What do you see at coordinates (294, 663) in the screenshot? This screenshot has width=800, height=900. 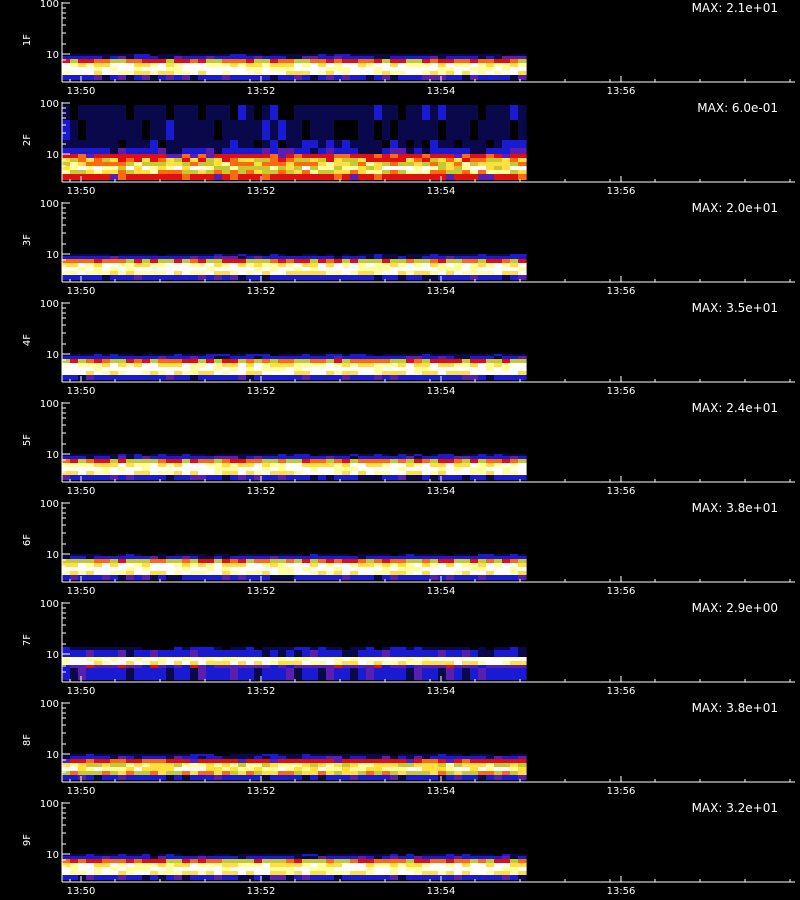 I see `heatmap-cells` at bounding box center [294, 663].